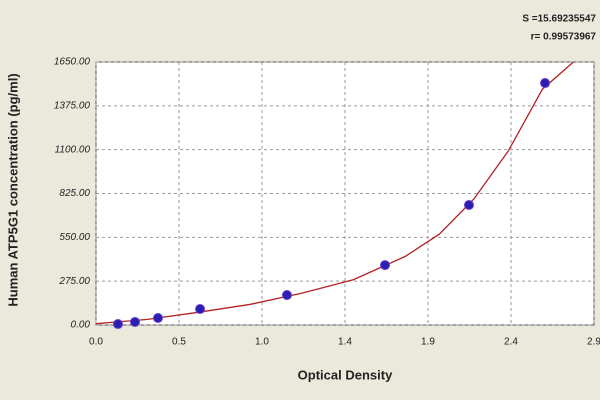 Image resolution: width=600 pixels, height=400 pixels. Describe the element at coordinates (564, 37) in the screenshot. I see `stat-r: r= 0.99573967` at that location.